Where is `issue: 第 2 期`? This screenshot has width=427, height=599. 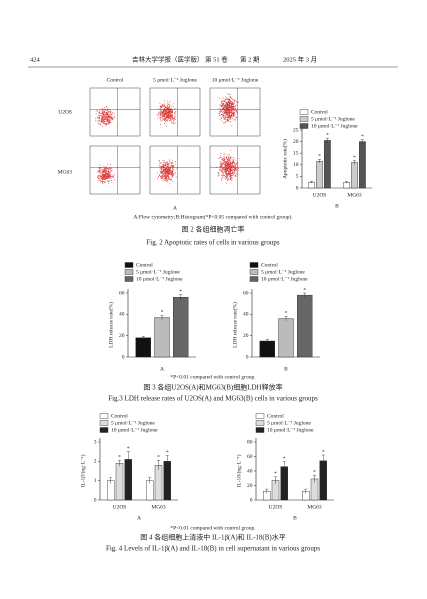
issue: 第 2 期 is located at coordinates (250, 58).